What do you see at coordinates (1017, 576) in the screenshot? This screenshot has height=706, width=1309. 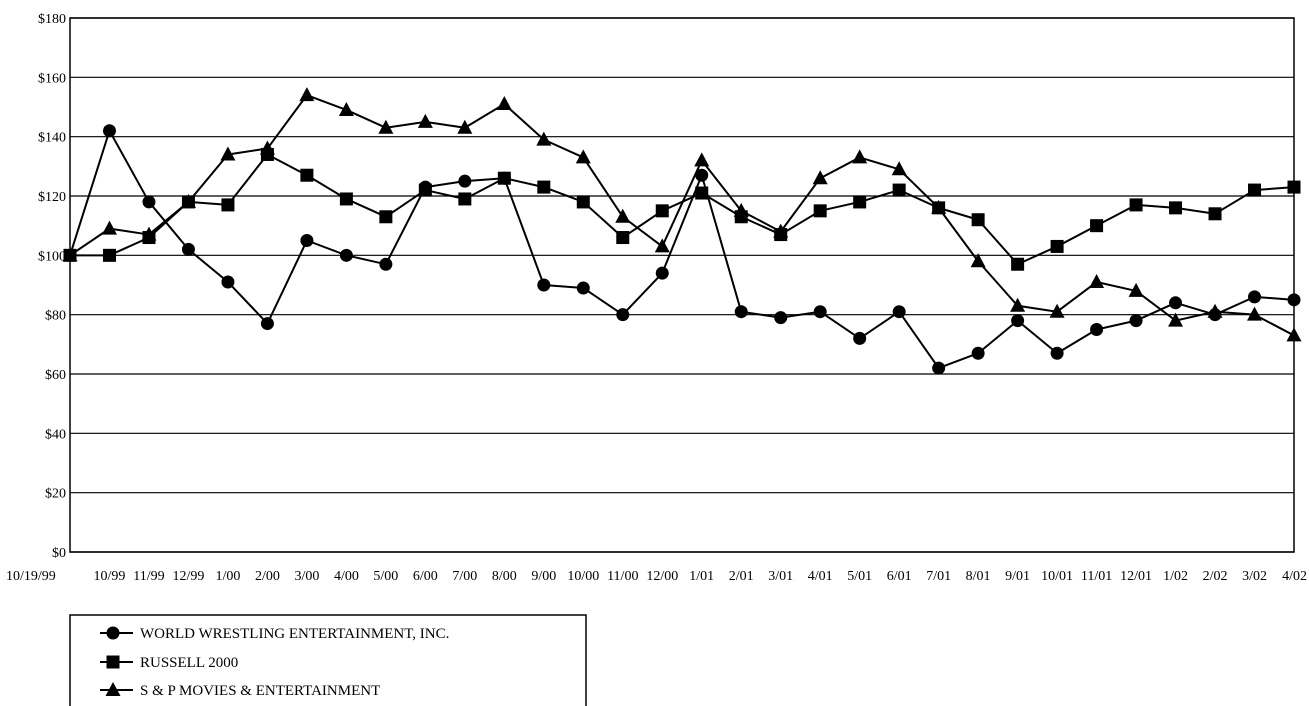 I see `x-tick-label: 9/01` at bounding box center [1017, 576].